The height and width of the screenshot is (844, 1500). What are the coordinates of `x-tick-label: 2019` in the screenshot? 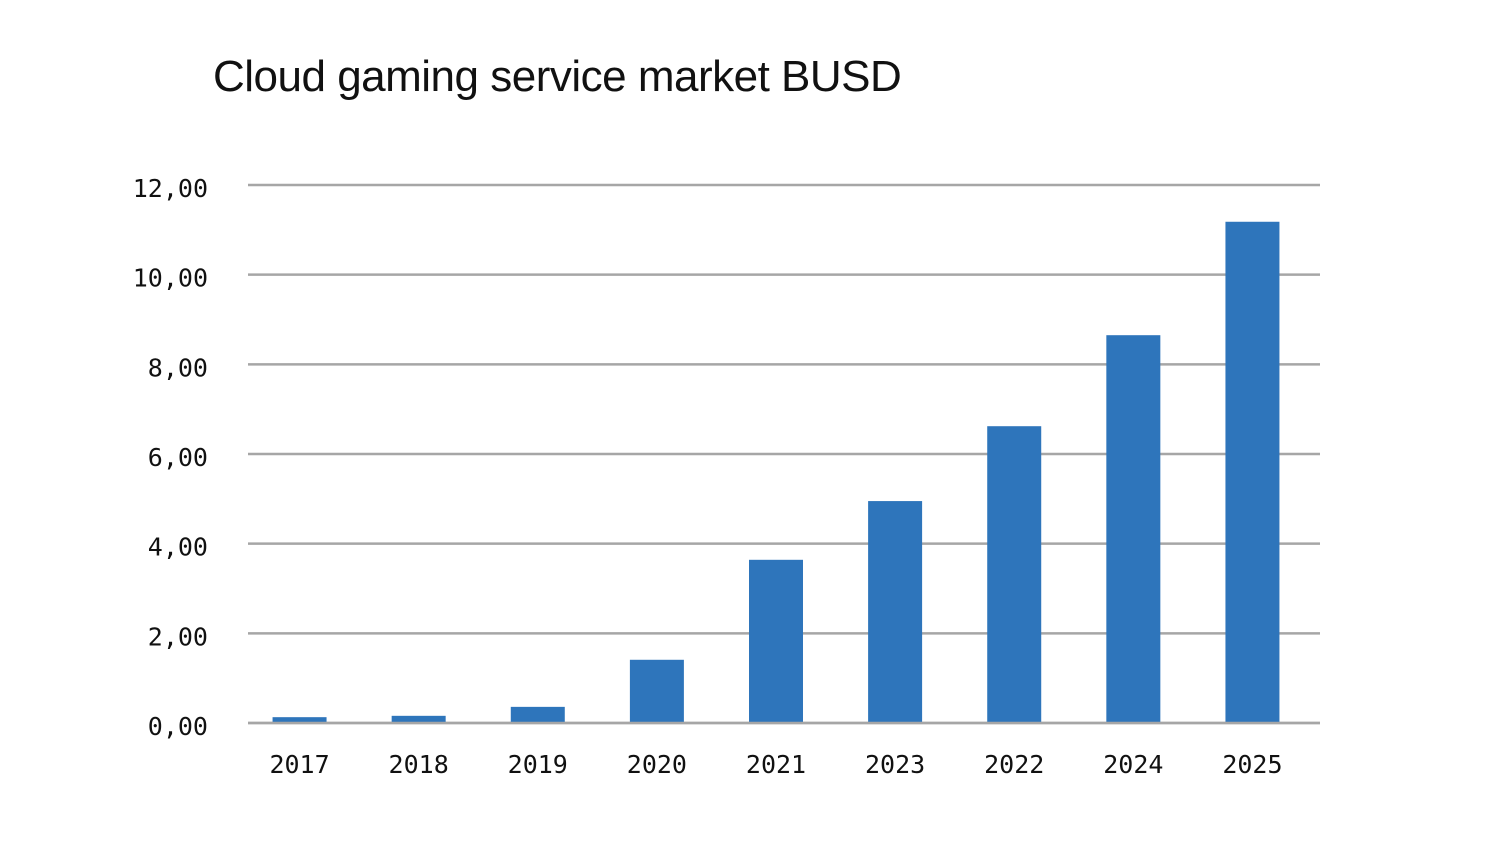 It's located at (538, 764).